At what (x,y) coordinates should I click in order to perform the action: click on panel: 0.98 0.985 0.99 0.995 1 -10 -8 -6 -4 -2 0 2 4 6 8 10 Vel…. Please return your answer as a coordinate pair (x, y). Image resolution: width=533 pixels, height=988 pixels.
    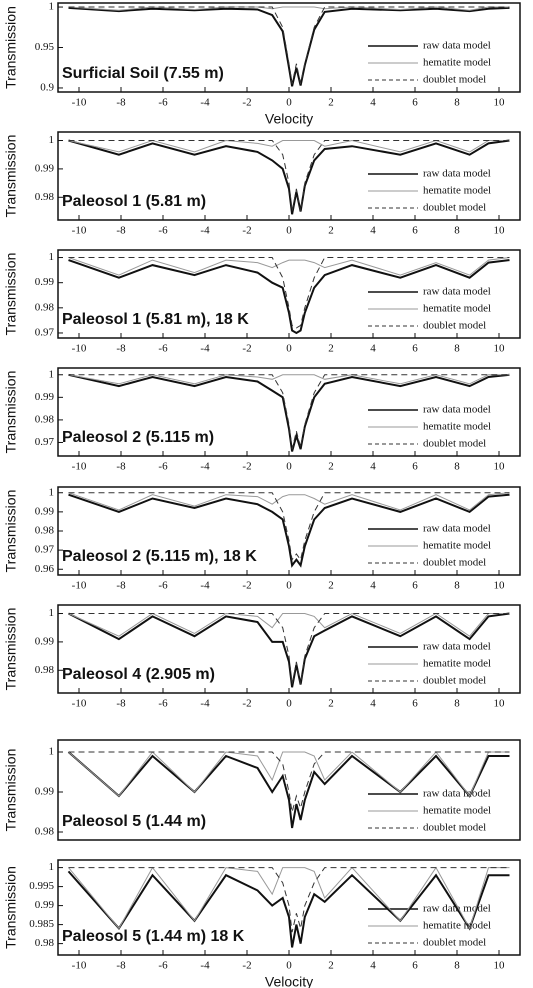
    Looking at the image, I should click on (262, 923).